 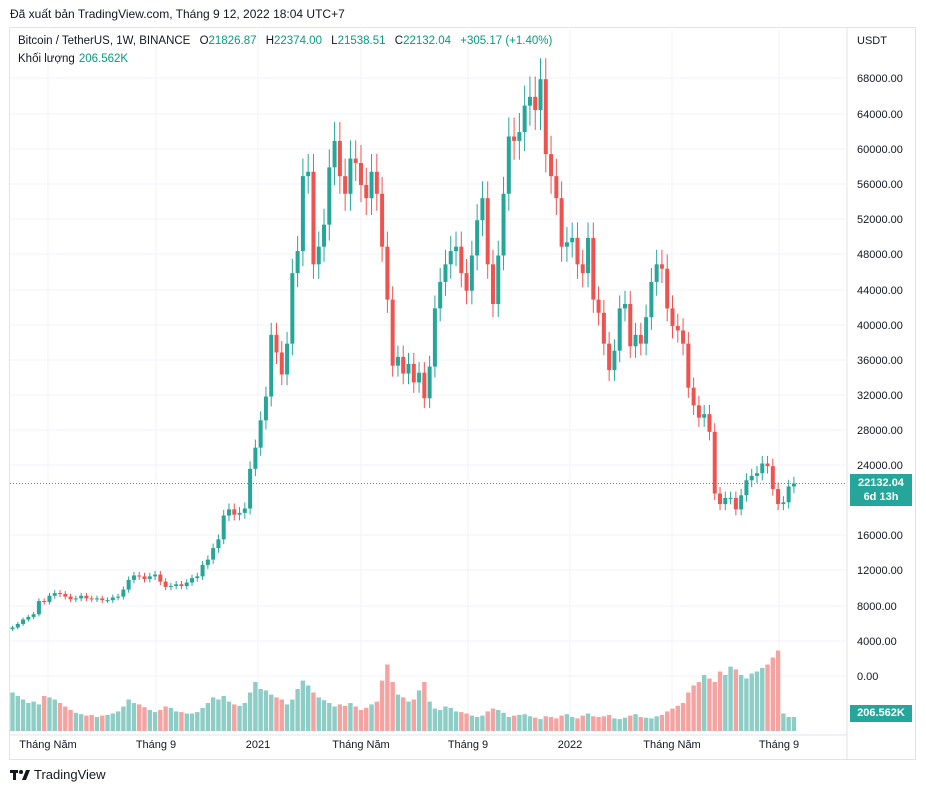 I want to click on price-tick-label: 64000.00, so click(x=880, y=115).